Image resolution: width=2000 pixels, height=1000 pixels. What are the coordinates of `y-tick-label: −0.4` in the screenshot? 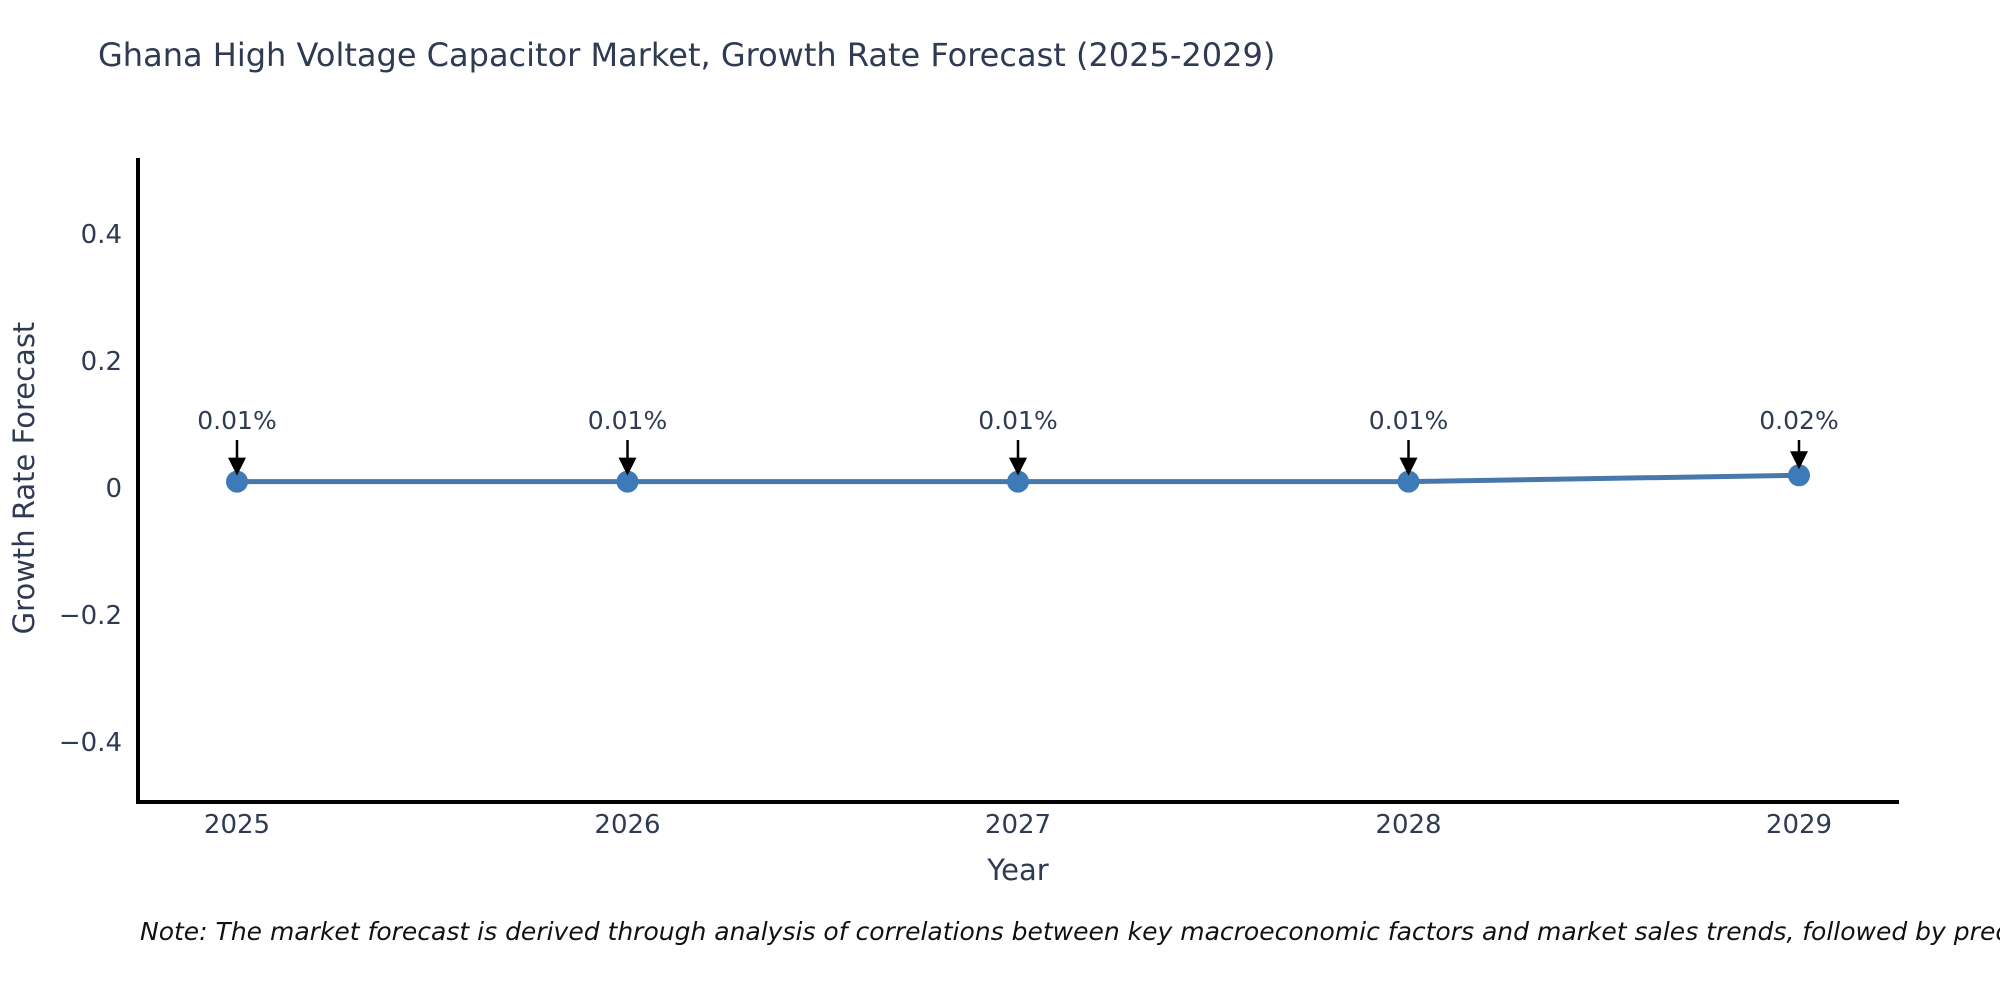 It's located at (90, 743).